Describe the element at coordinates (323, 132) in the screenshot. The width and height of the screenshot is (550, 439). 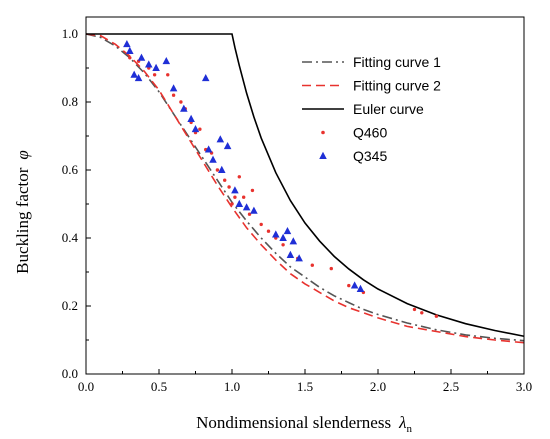
I see `legend-swatch-q460` at that location.